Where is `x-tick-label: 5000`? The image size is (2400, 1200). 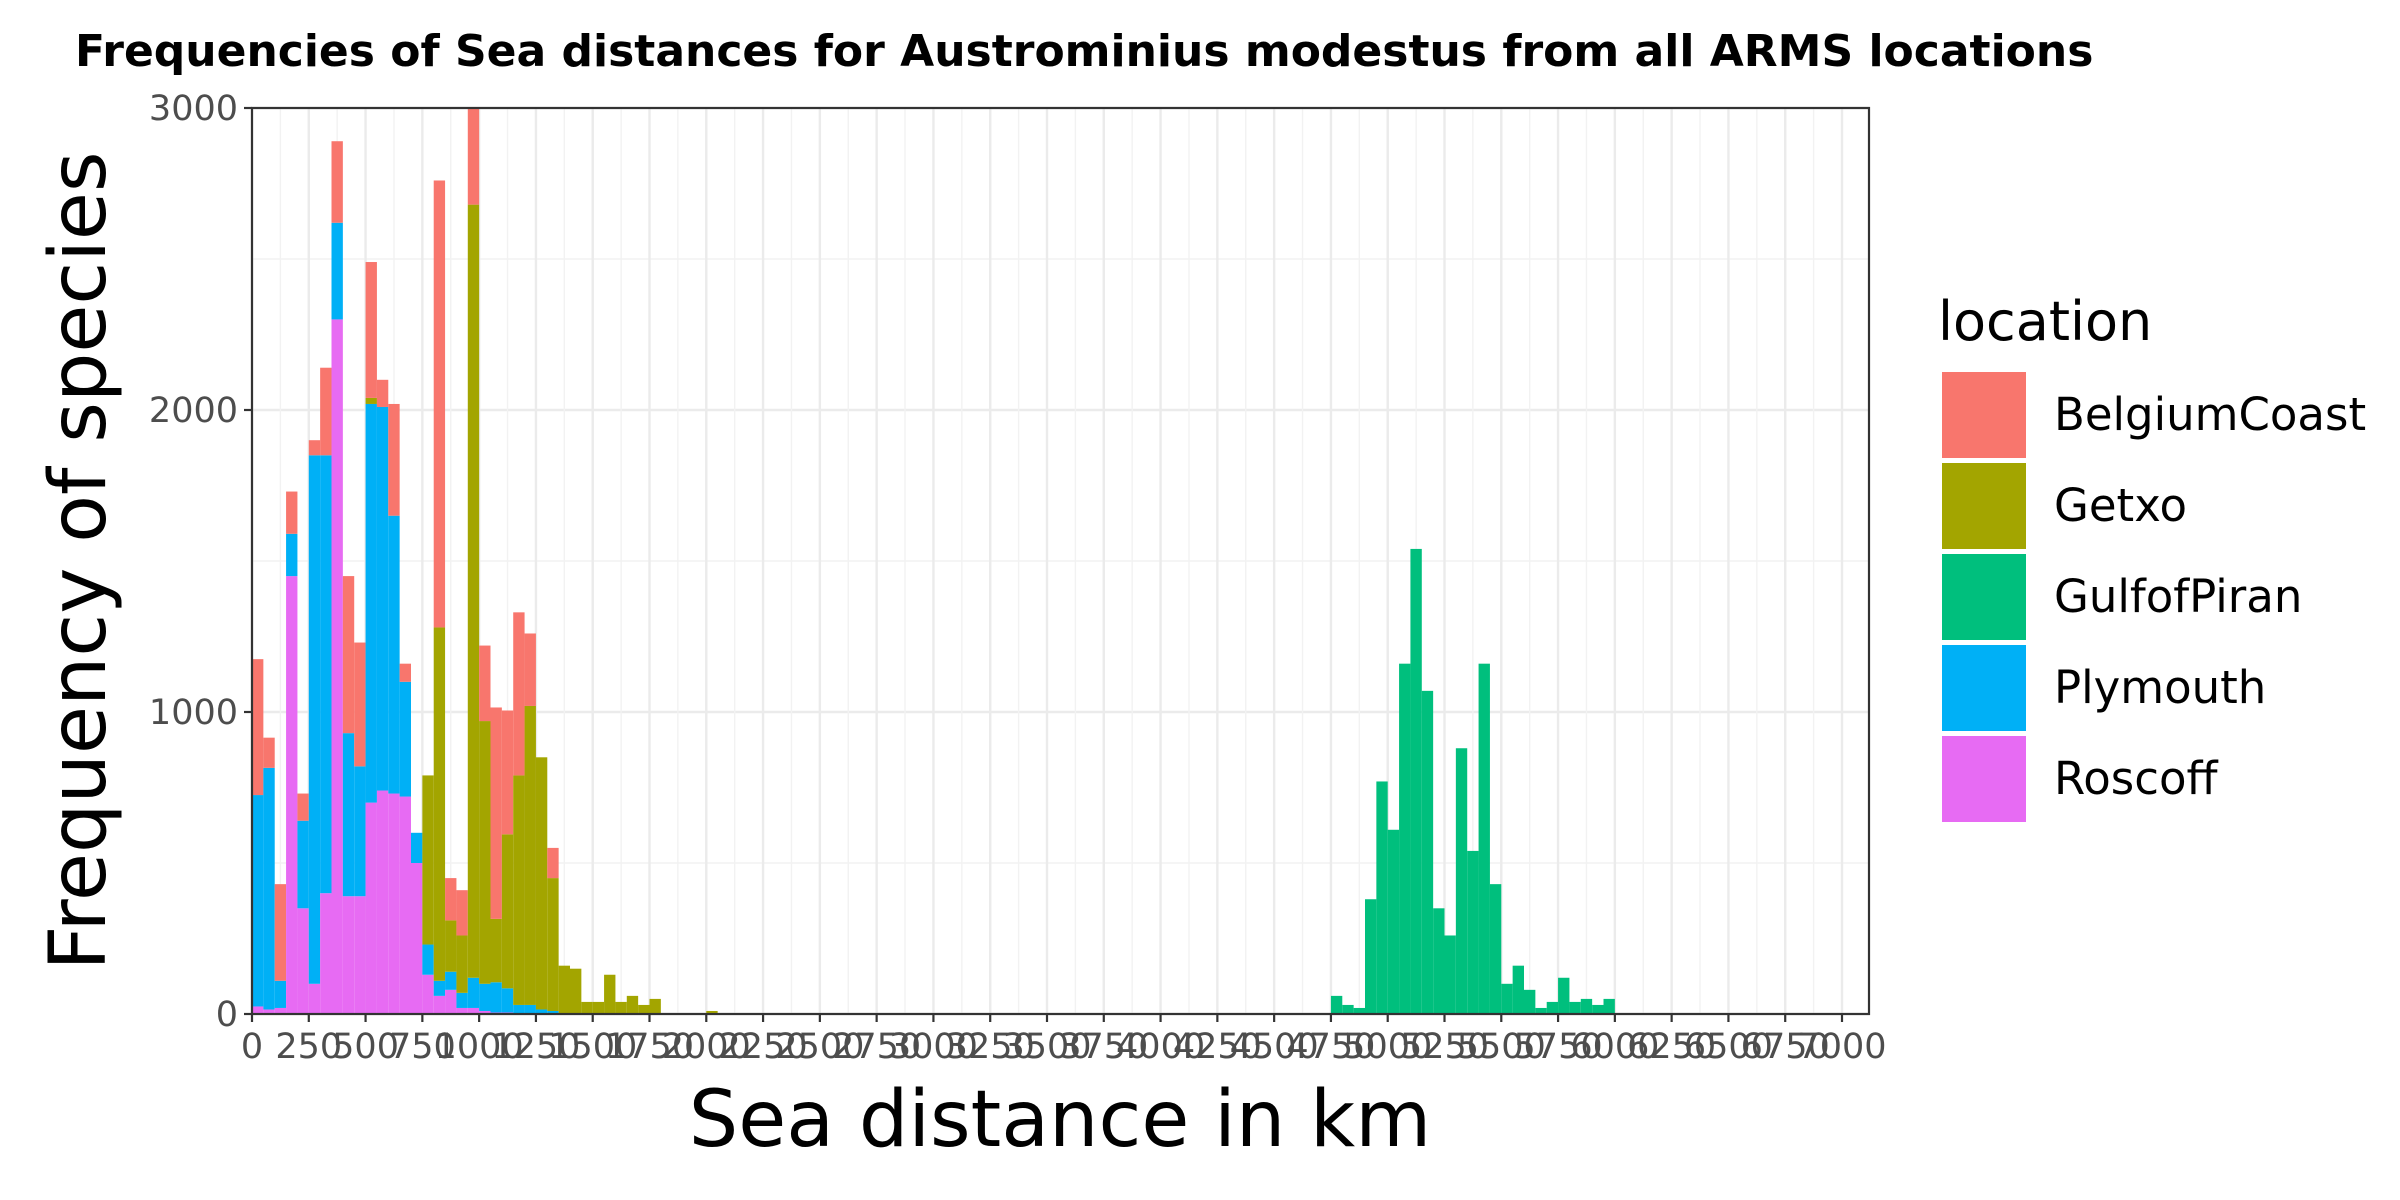 x-tick-label: 5000 is located at coordinates (1387, 1047).